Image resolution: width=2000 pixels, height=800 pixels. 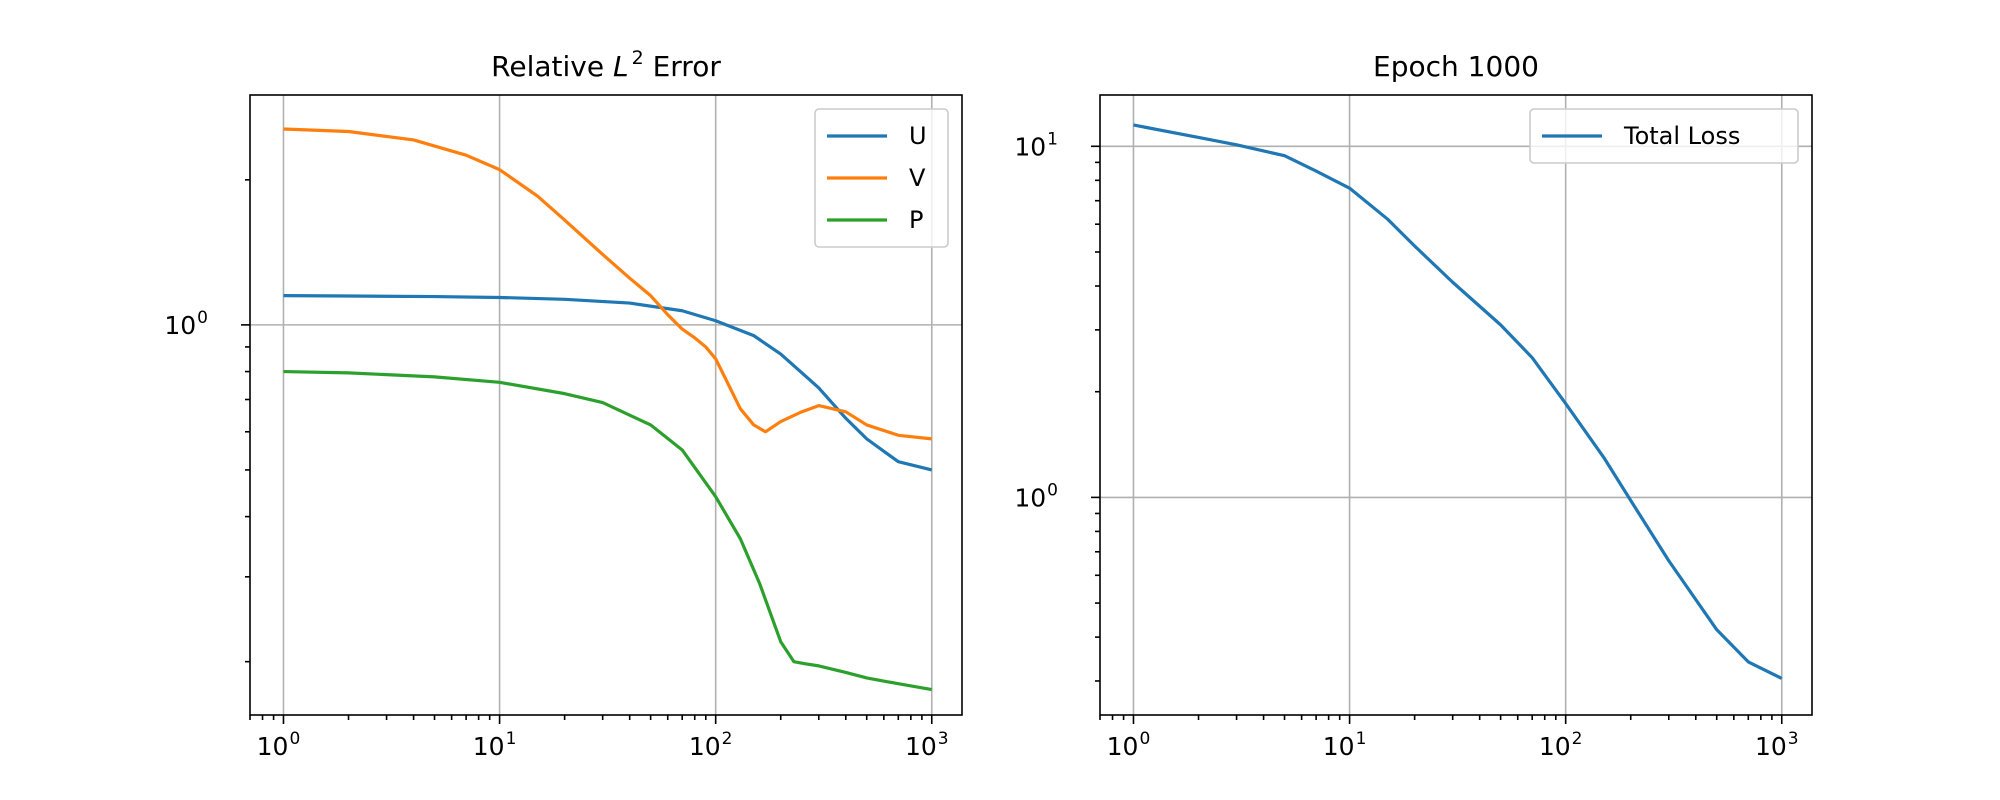 I want to click on legend-label-p: P, so click(x=916, y=220).